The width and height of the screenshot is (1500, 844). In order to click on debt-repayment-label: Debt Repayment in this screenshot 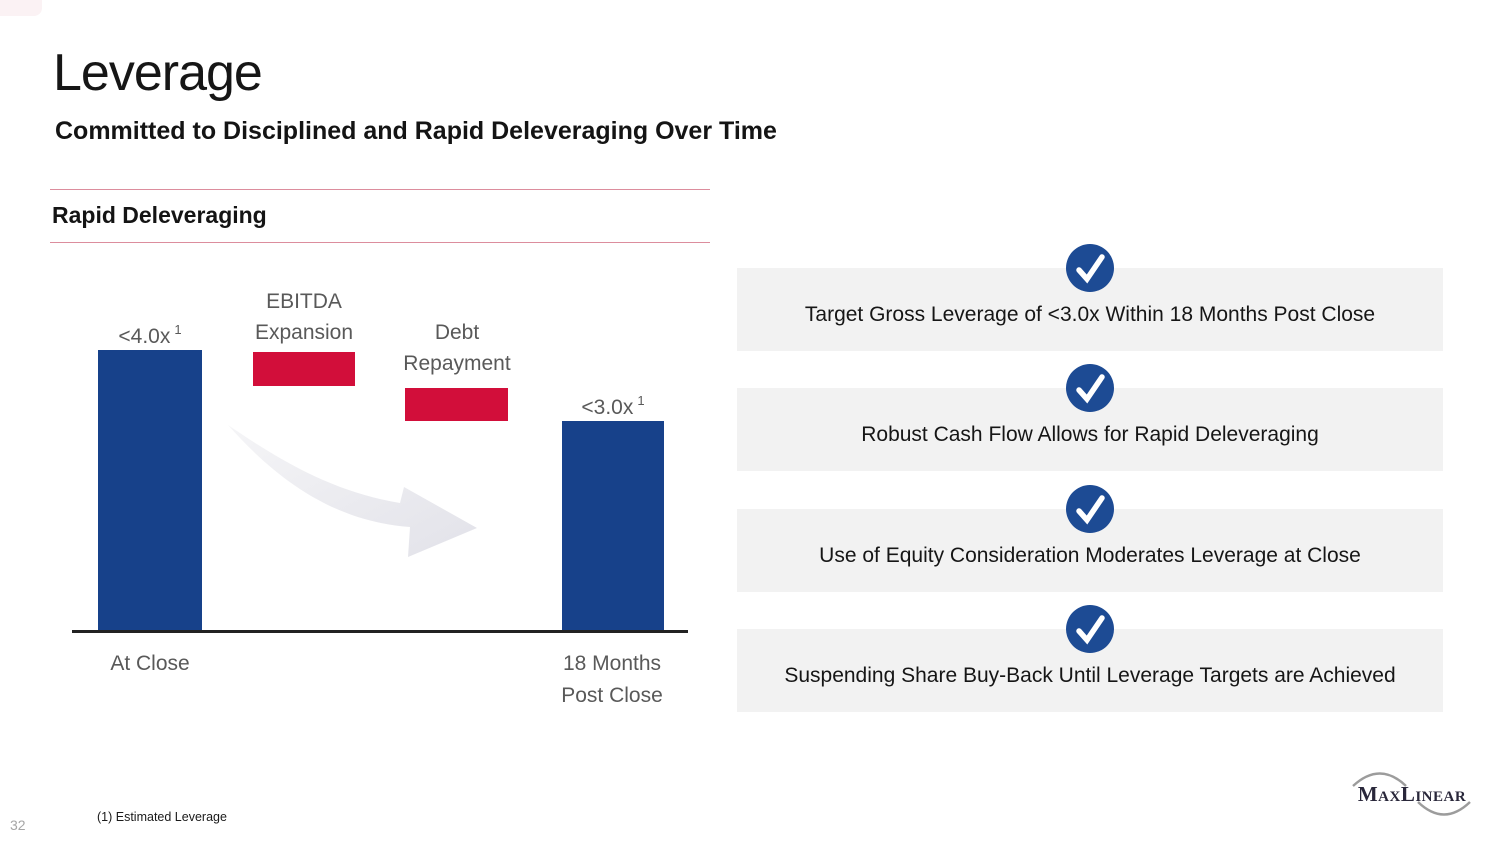, I will do `click(457, 348)`.